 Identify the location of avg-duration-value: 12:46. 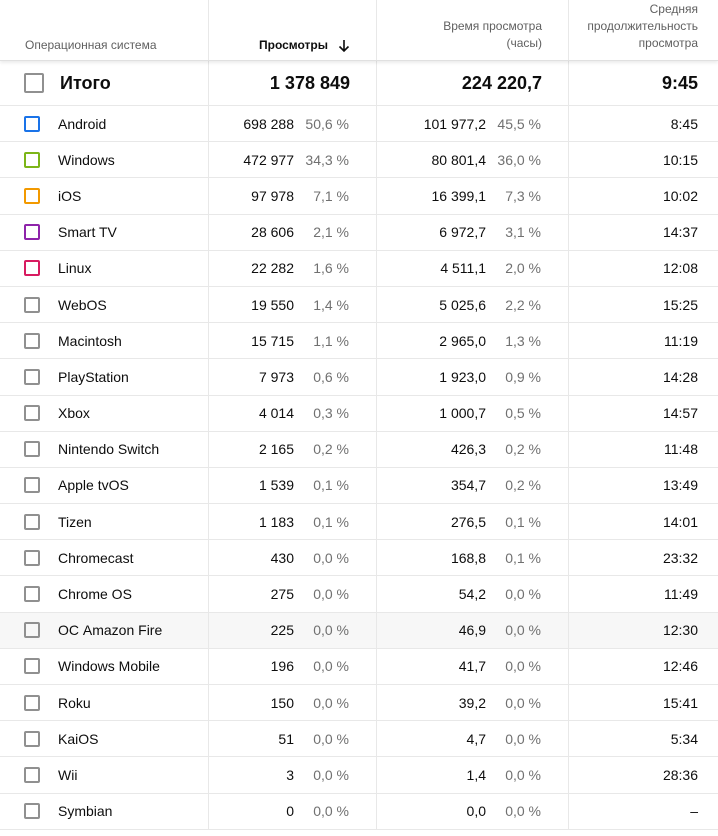
(680, 666).